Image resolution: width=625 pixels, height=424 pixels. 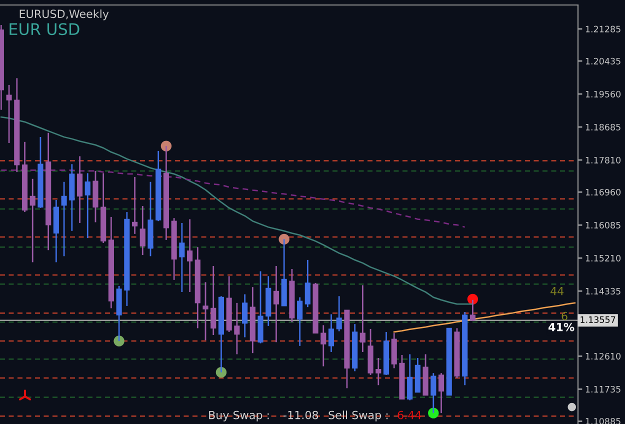 What do you see at coordinates (603, 356) in the screenshot?
I see `y-tick-label: 1.12610` at bounding box center [603, 356].